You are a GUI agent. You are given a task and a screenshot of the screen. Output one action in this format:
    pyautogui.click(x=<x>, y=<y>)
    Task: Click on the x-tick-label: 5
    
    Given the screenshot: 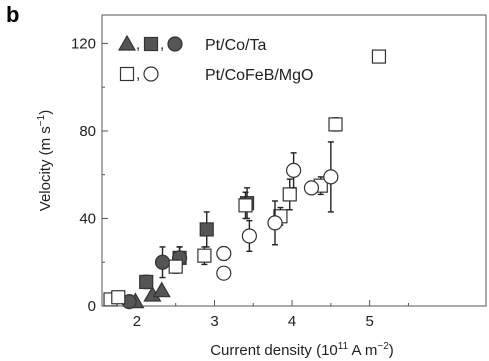 What is the action you would take?
    pyautogui.click(x=369, y=321)
    